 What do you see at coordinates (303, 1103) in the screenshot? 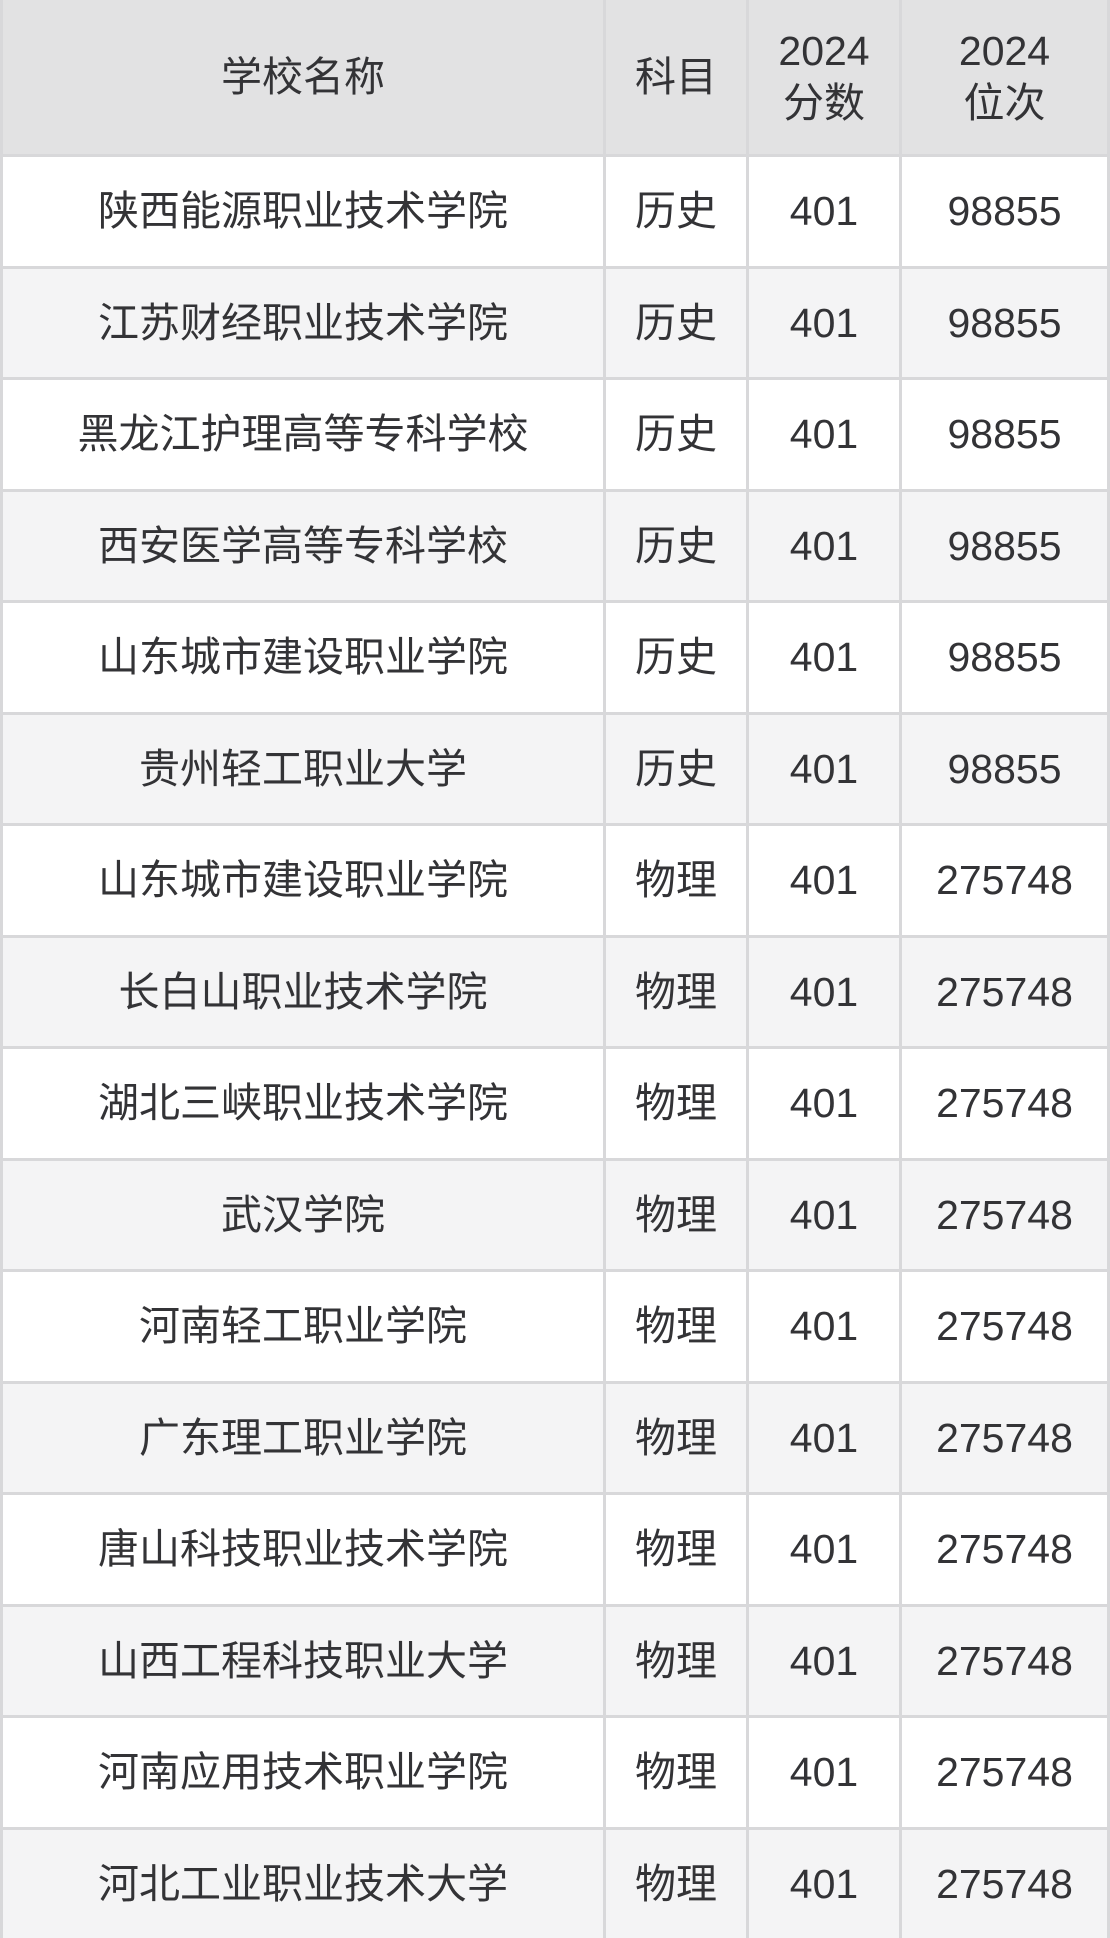
I see `school-name-cell: 湖北三峡职业技术学院` at bounding box center [303, 1103].